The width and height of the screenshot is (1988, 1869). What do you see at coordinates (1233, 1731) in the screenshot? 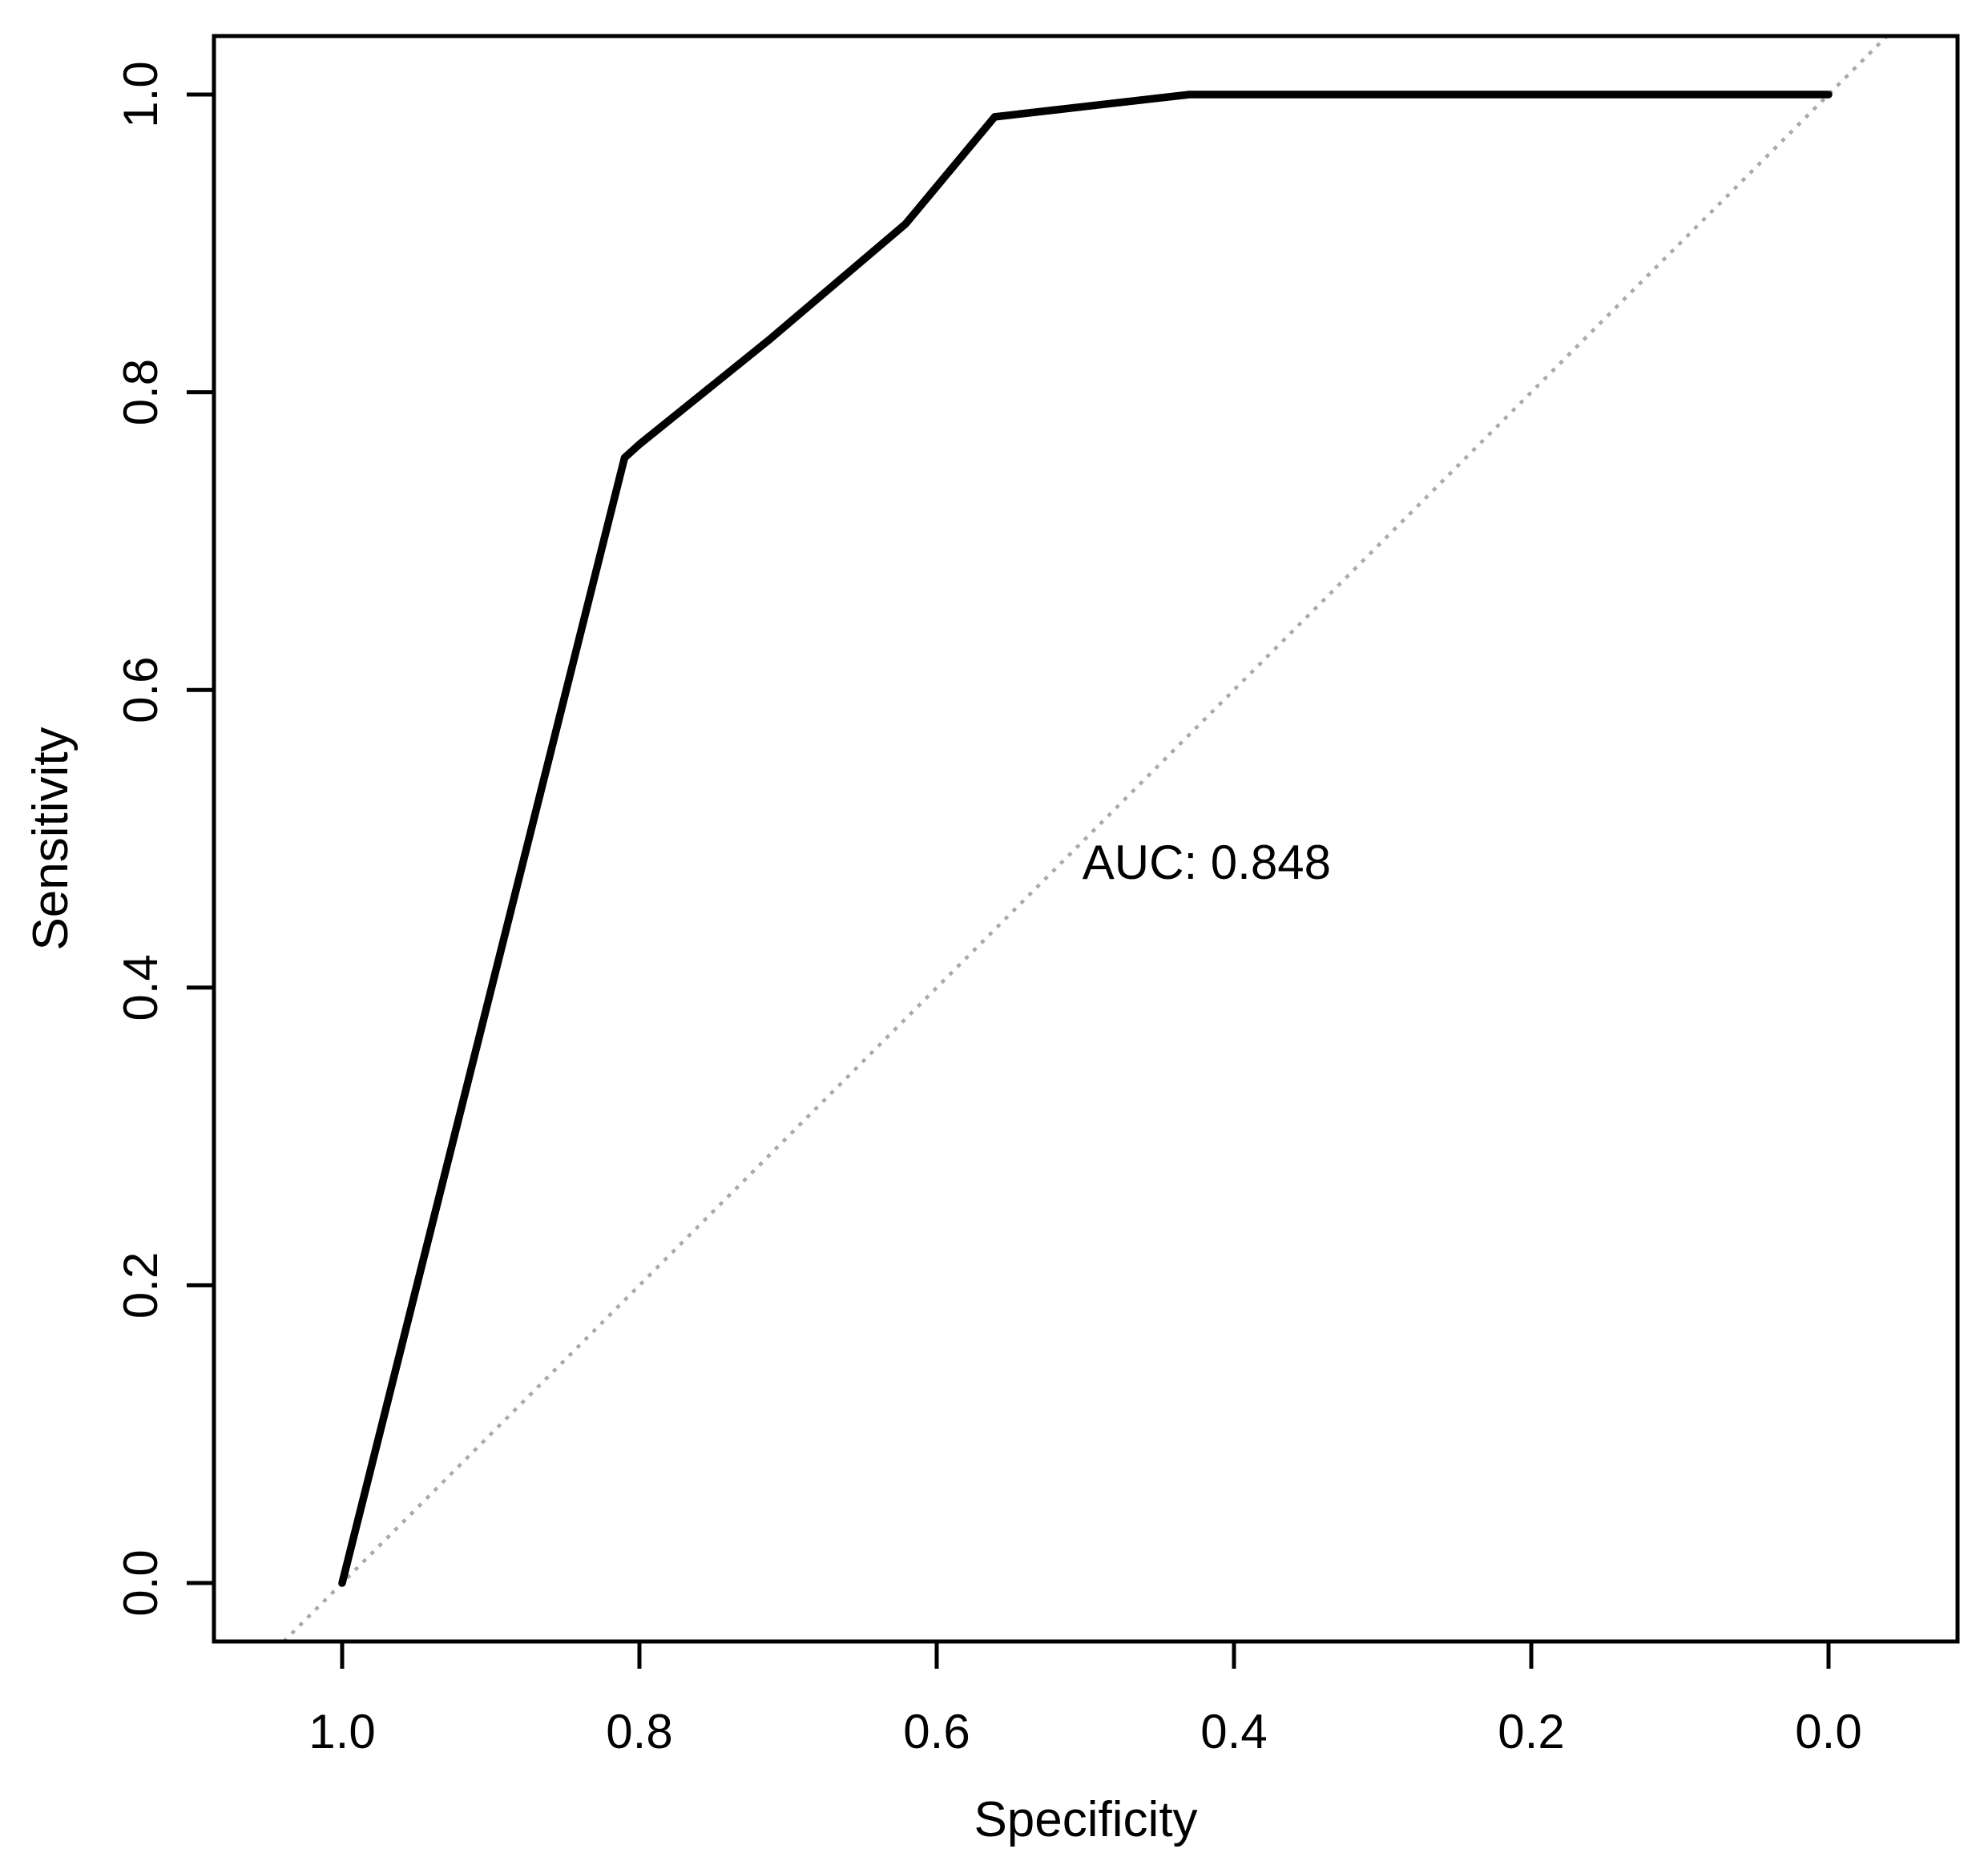
I see `x-axis-tick-label: 0.4` at bounding box center [1233, 1731].